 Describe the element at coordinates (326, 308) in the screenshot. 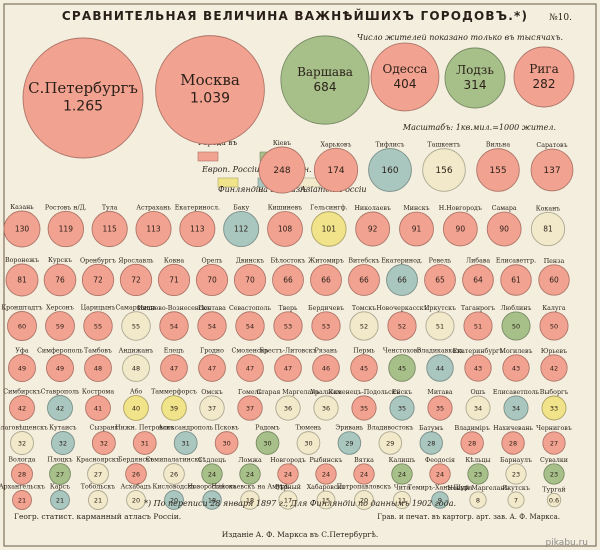

I see `city-name: Бердичевъ` at that location.